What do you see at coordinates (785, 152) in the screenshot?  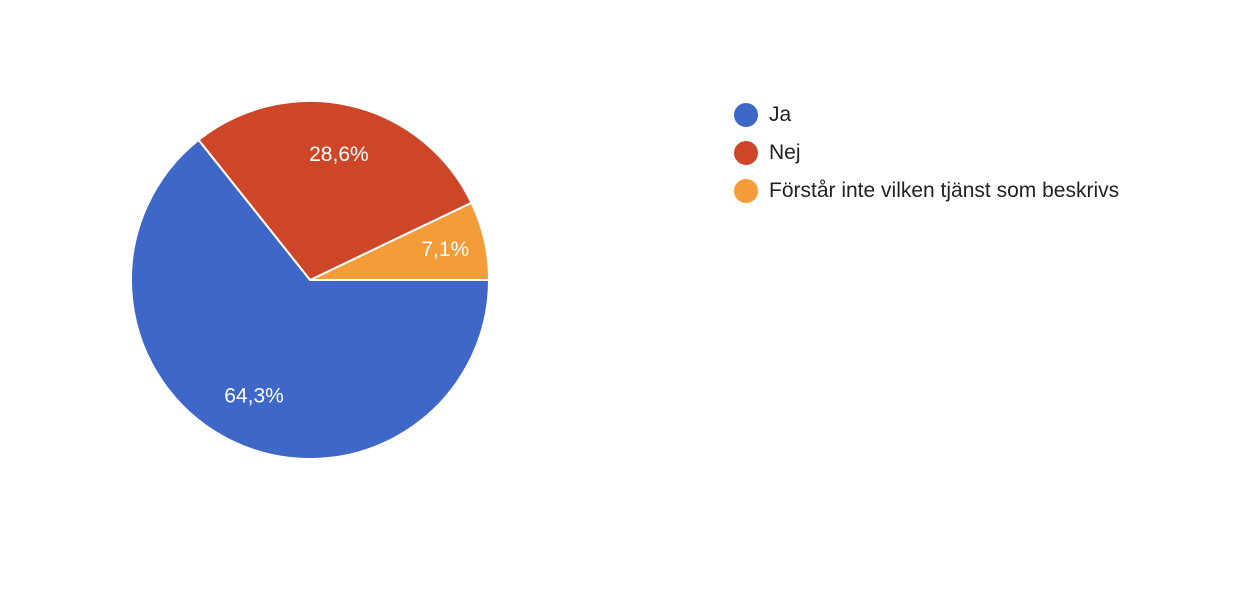 I see `legend-label-nej: Nej` at bounding box center [785, 152].